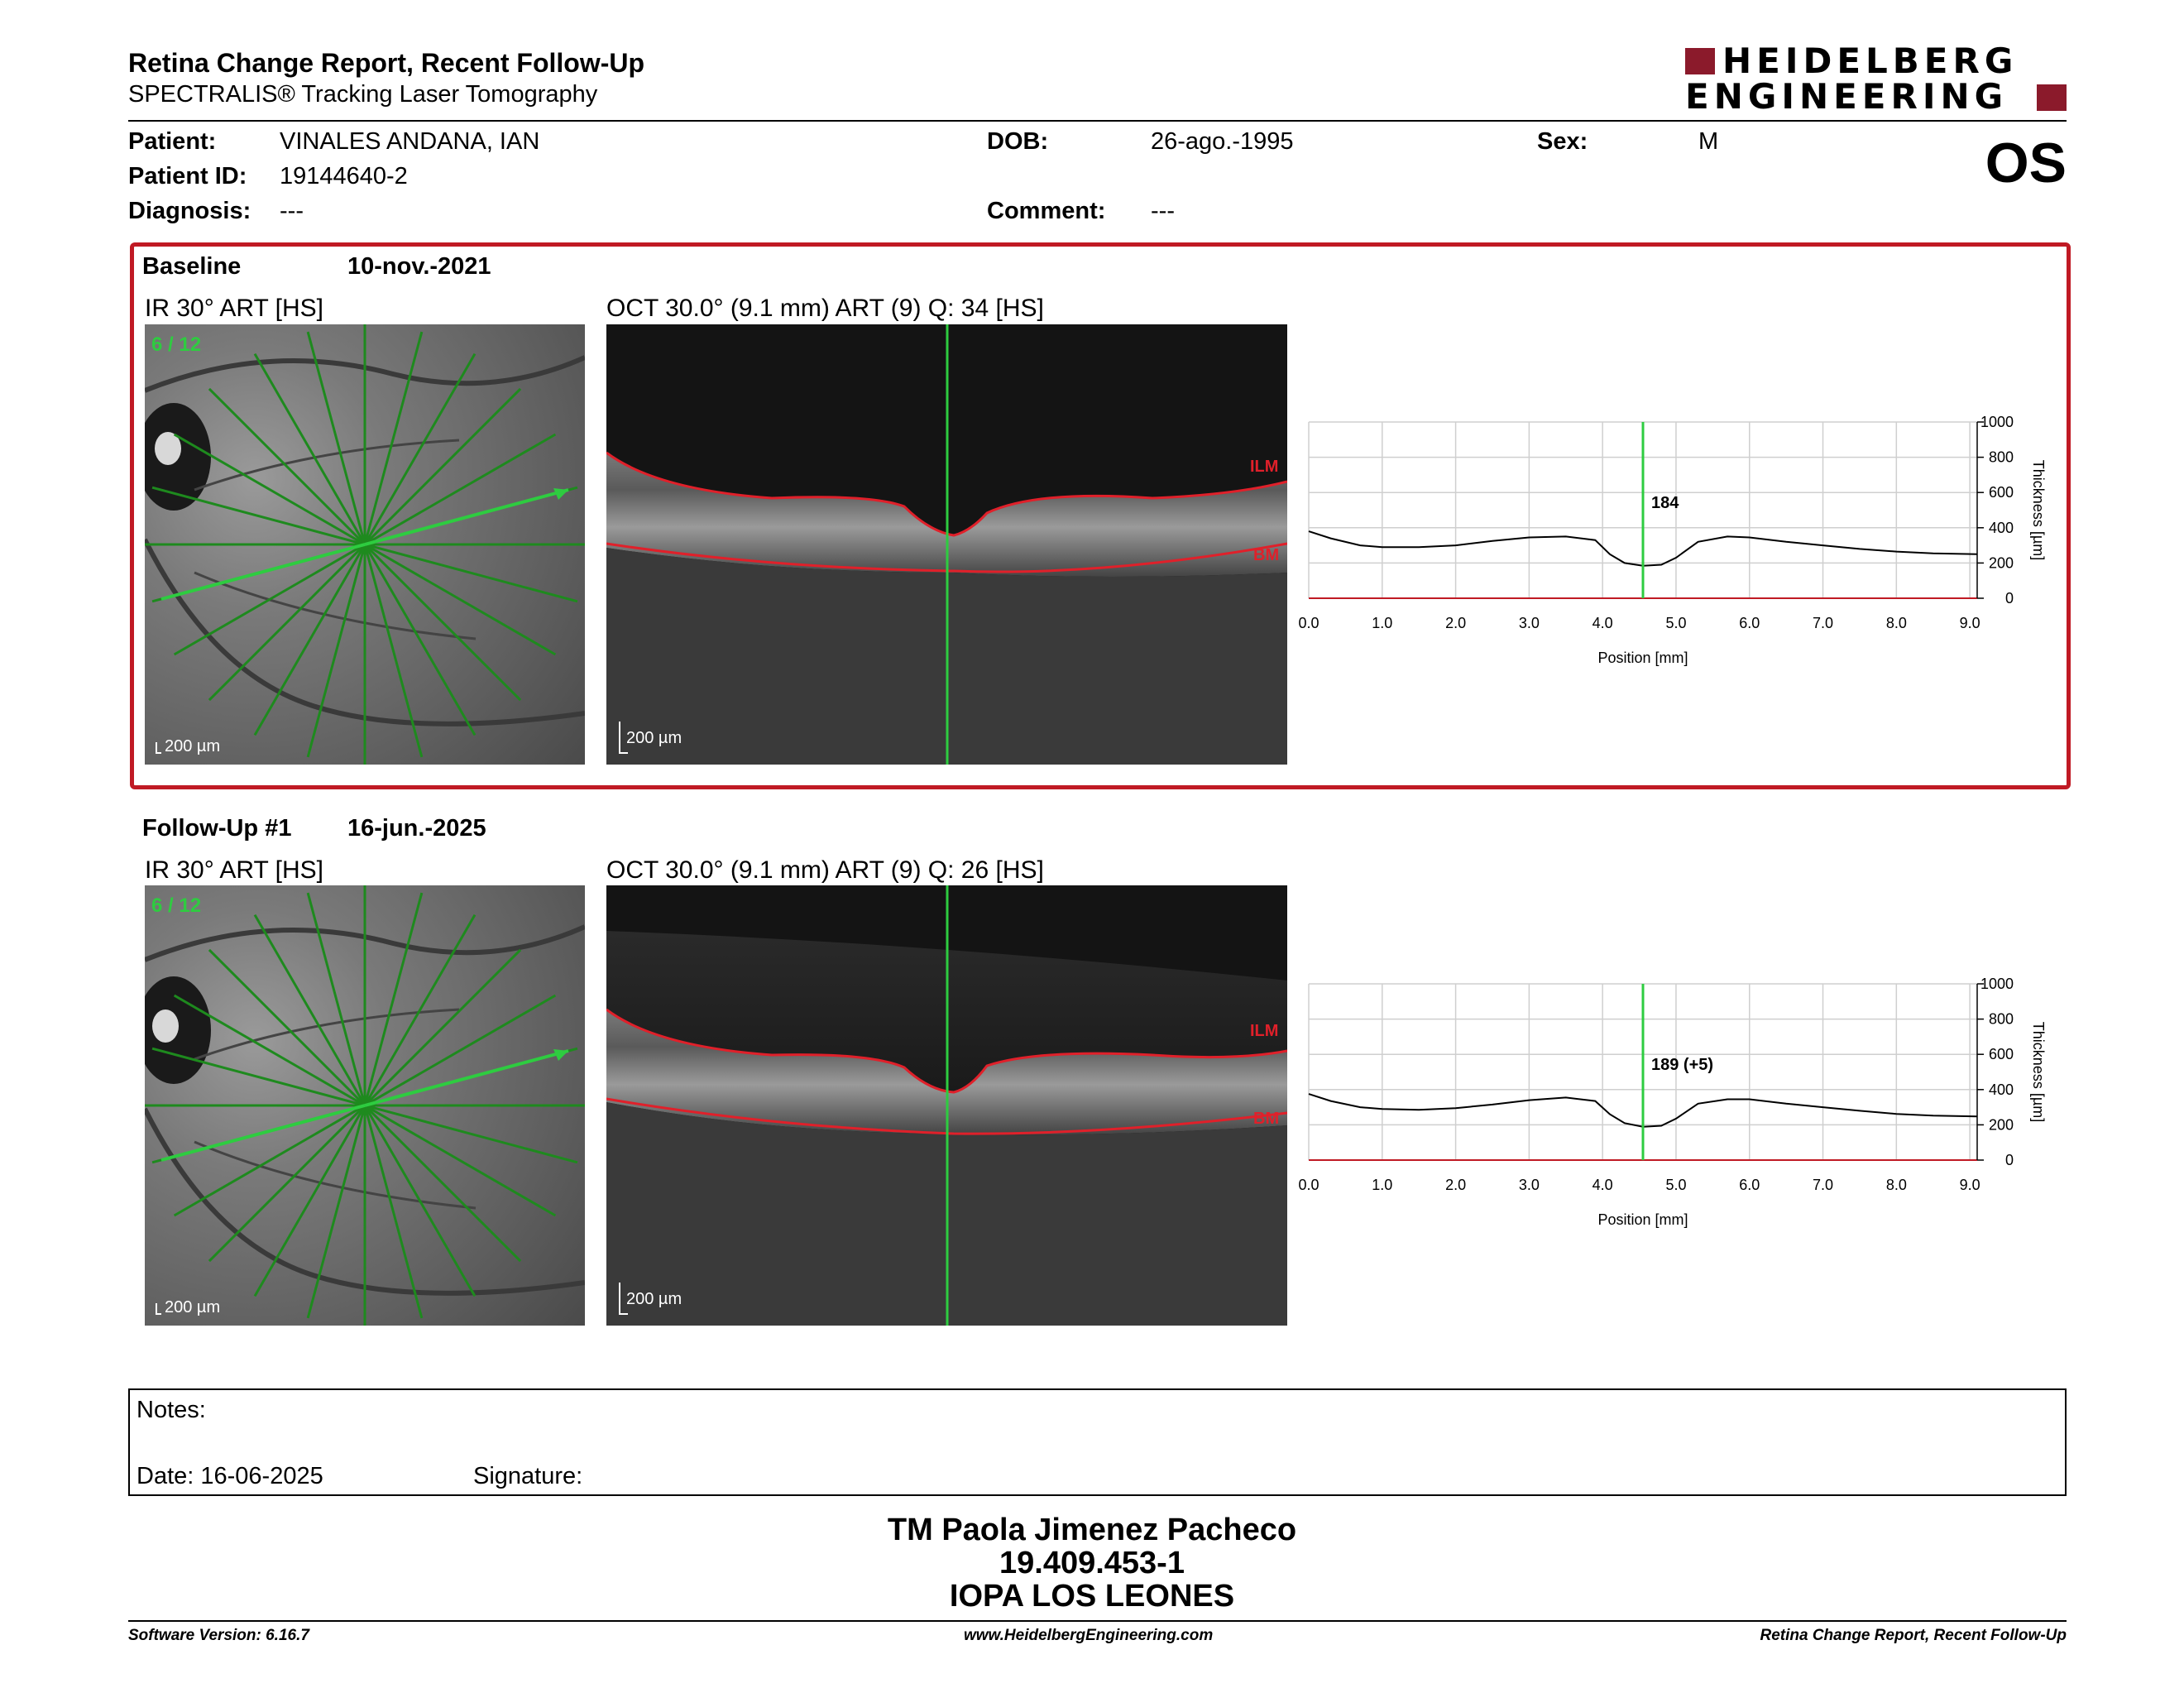  Describe the element at coordinates (189, 211) in the screenshot. I see `diagnosis-label: Diagnosis:` at that location.